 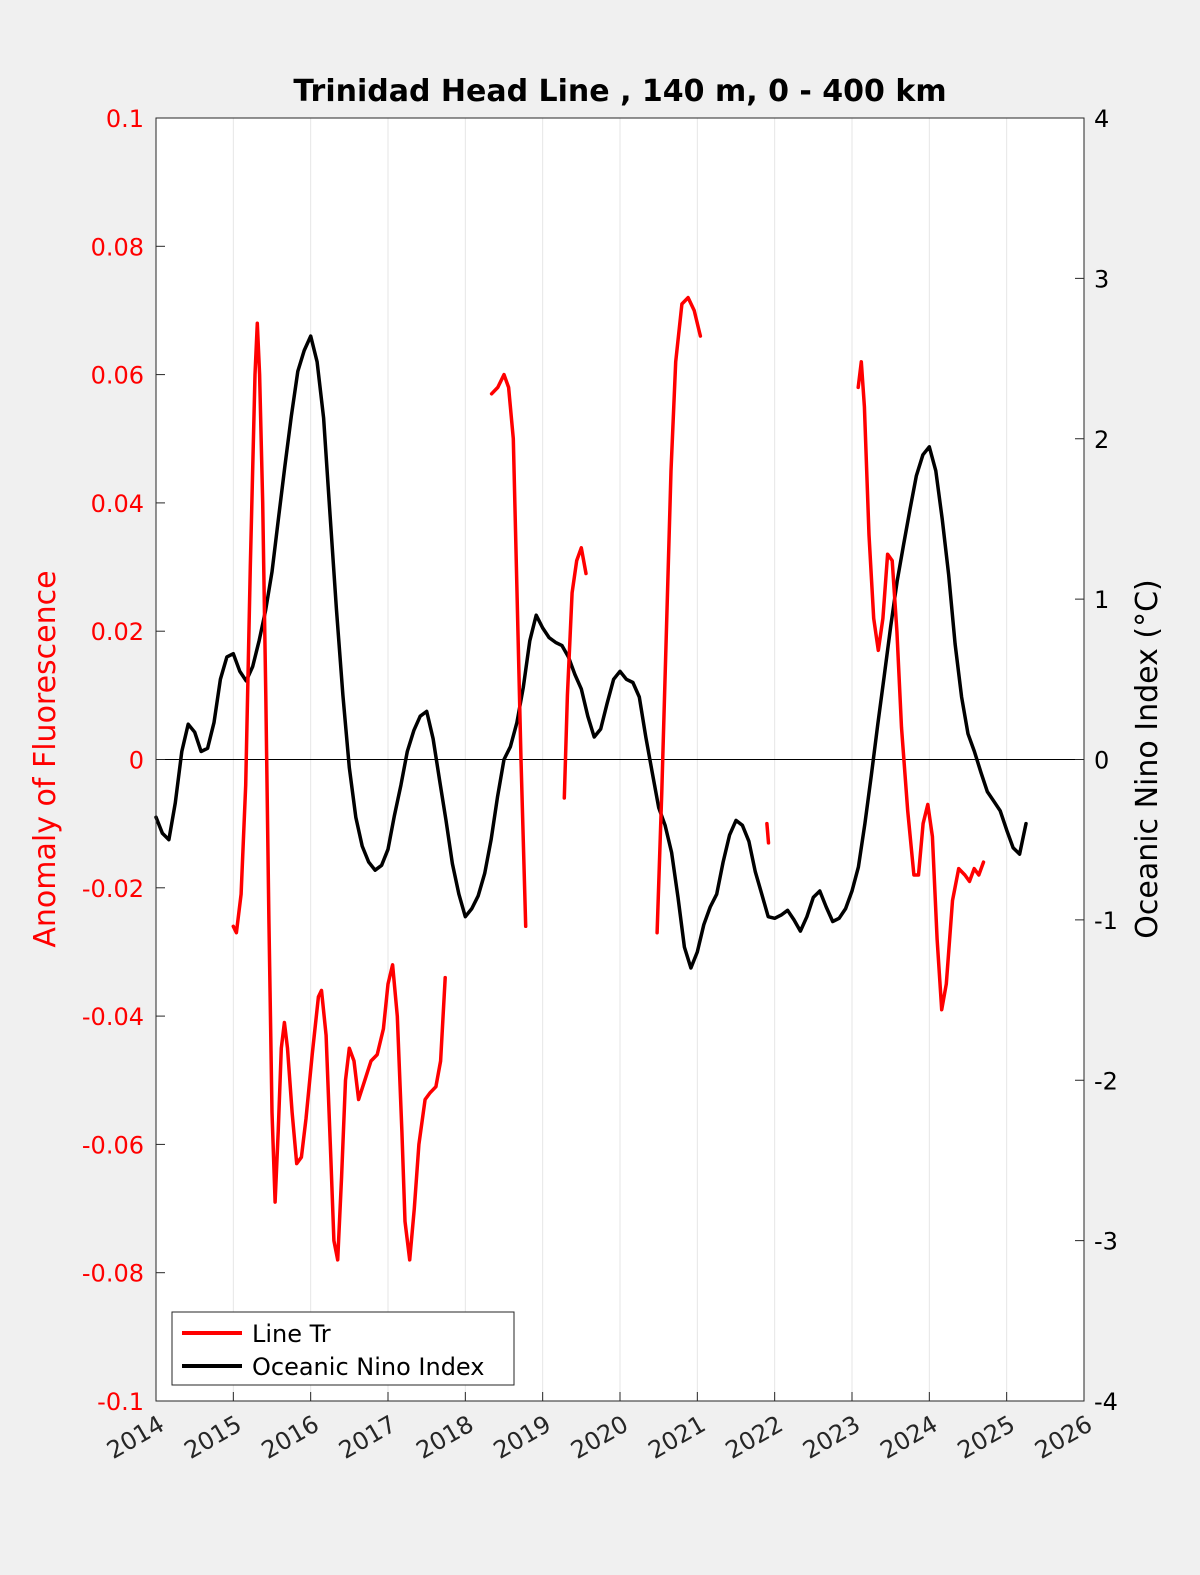 What do you see at coordinates (1101, 279) in the screenshot?
I see `right-tick-label: 3` at bounding box center [1101, 279].